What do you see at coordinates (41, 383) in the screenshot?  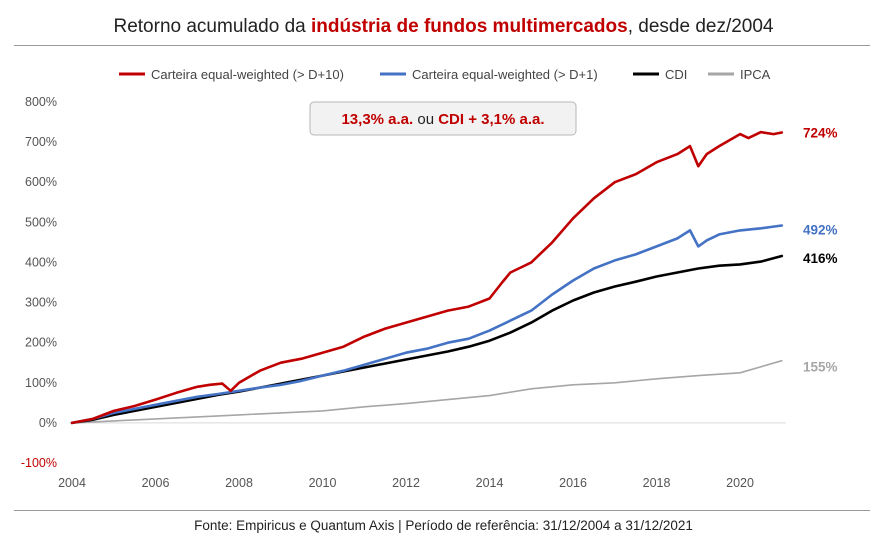 I see `y-tick-label: 100%` at bounding box center [41, 383].